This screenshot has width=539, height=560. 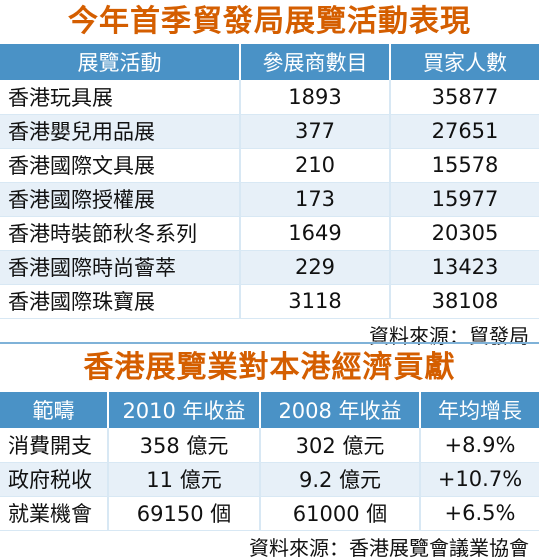 What do you see at coordinates (464, 97) in the screenshot?
I see `buyer-count: 35877` at bounding box center [464, 97].